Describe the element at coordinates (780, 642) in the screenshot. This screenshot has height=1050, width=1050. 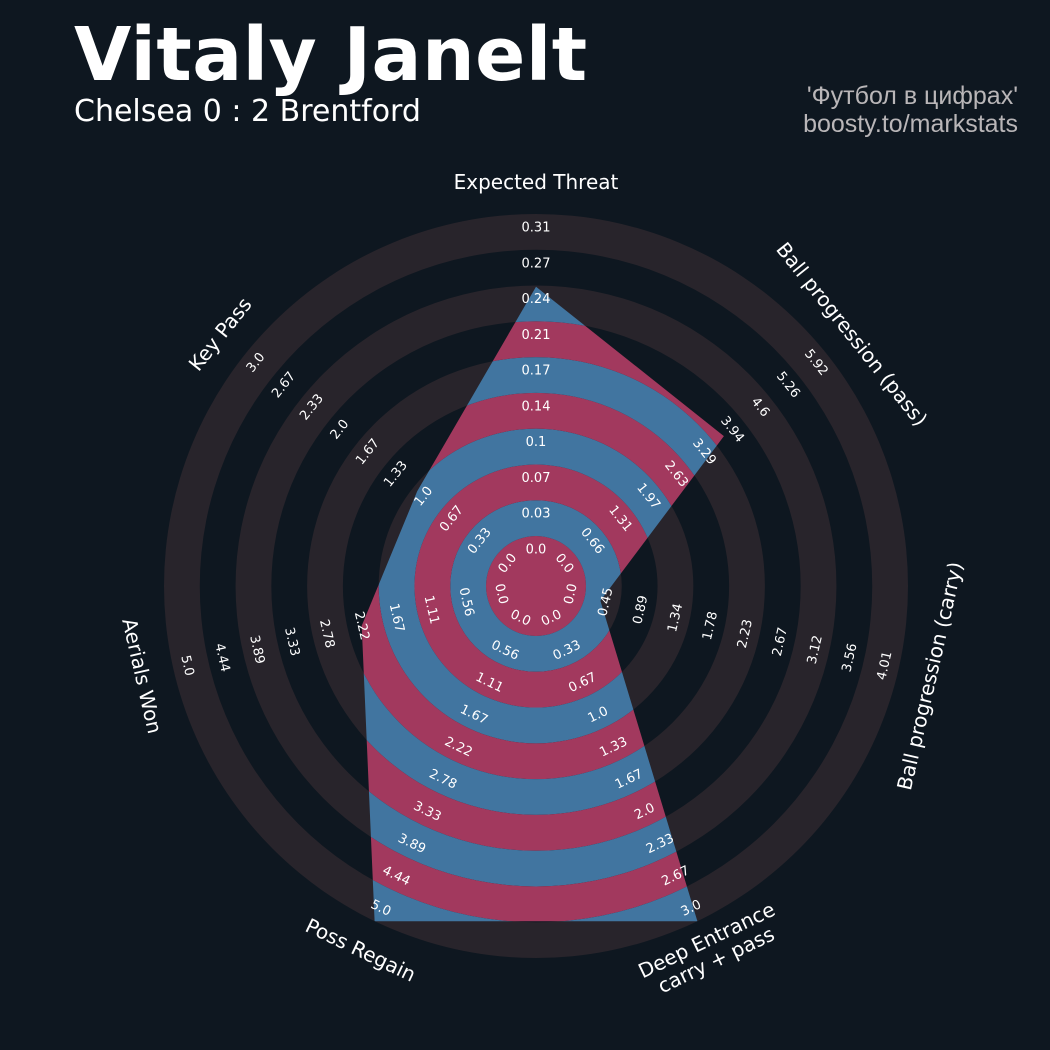
I see `tick-label: 2.67` at that location.